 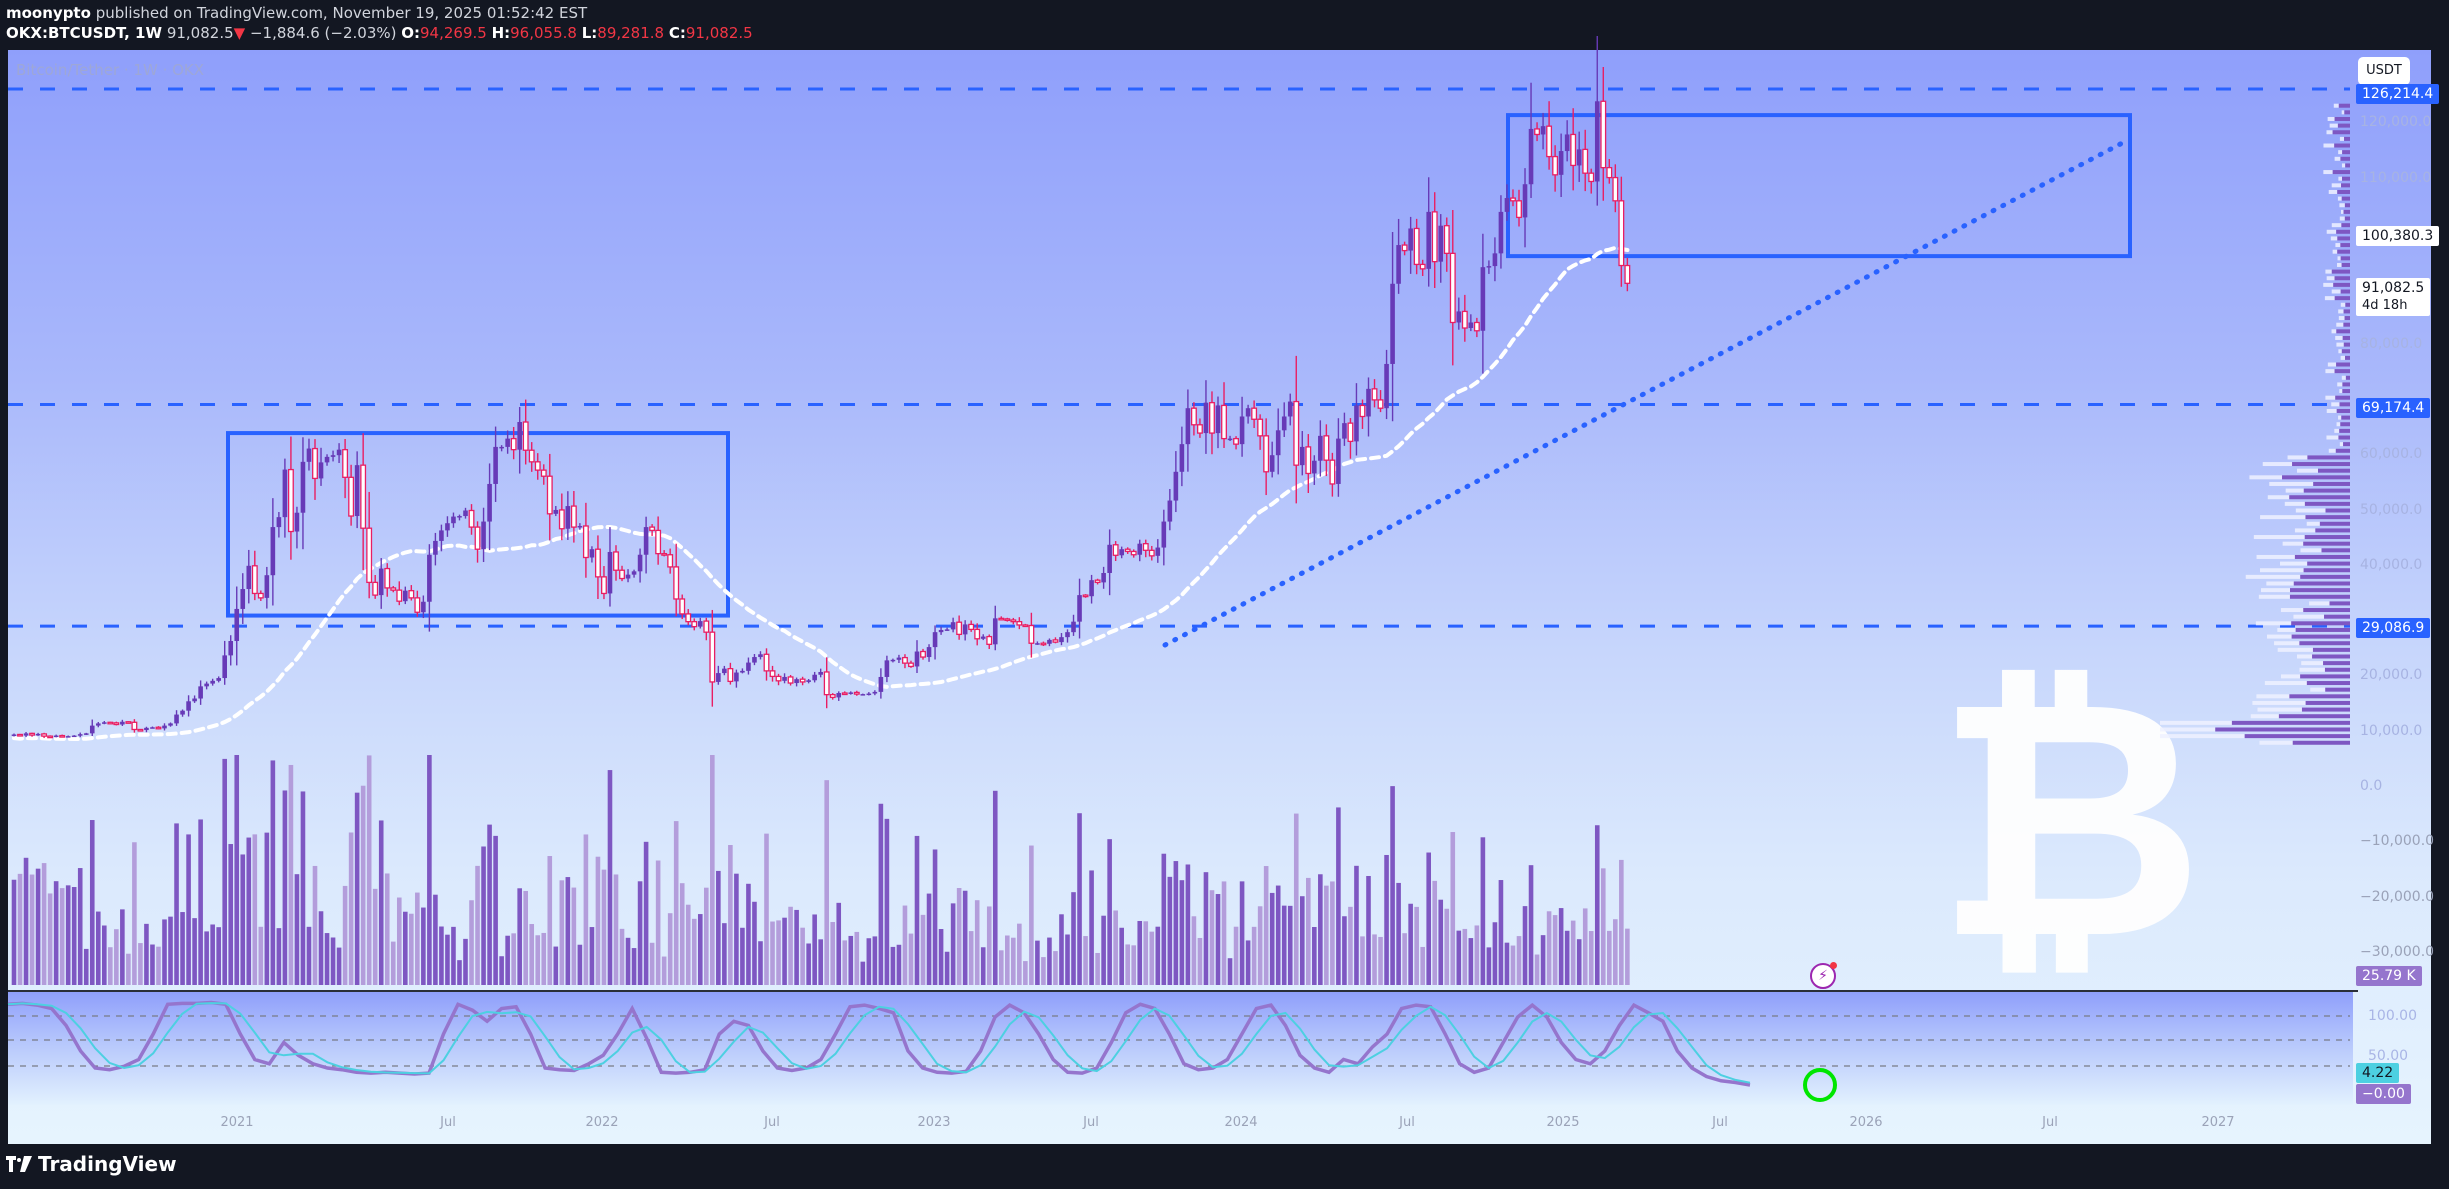 What do you see at coordinates (237, 1122) in the screenshot?
I see `time-tick: 2021` at bounding box center [237, 1122].